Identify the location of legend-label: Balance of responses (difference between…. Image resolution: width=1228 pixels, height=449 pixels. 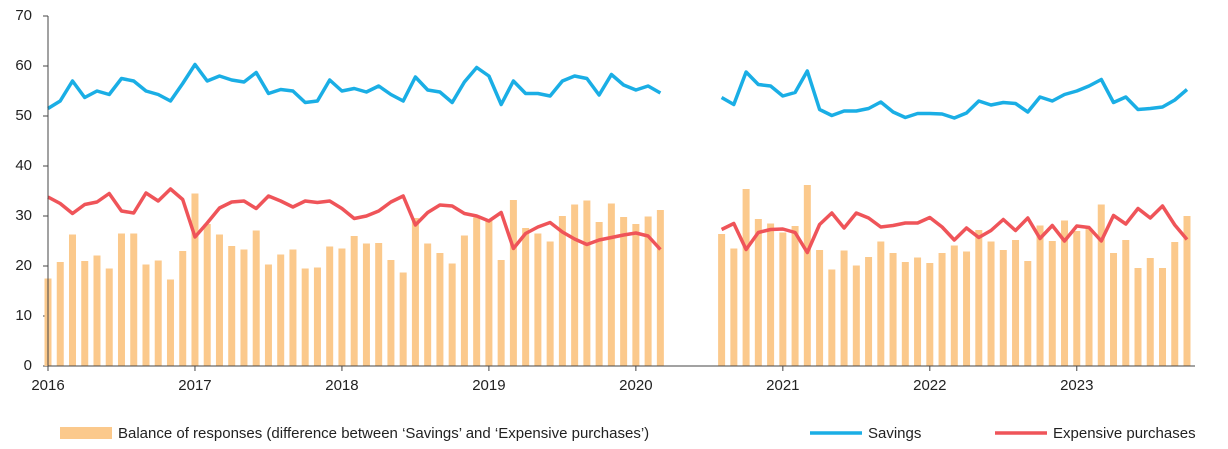
(383, 433).